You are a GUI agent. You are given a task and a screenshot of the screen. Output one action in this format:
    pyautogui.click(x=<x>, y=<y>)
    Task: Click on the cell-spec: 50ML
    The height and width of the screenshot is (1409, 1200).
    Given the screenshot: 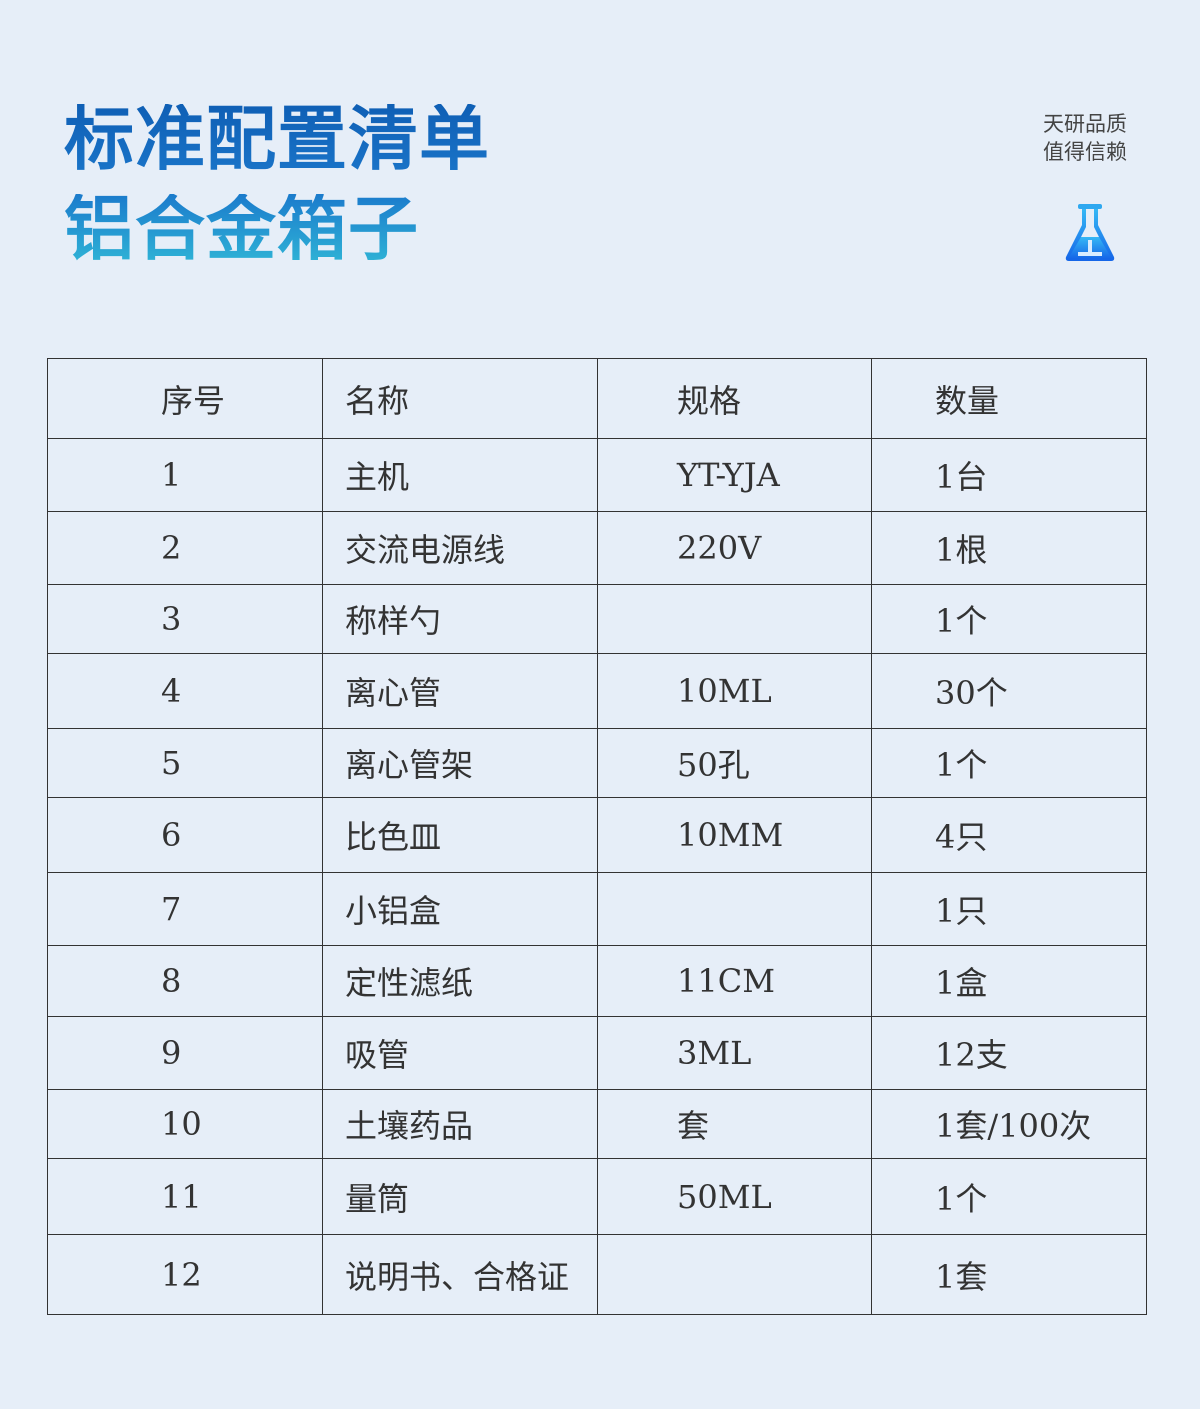 What is the action you would take?
    pyautogui.click(x=734, y=1196)
    